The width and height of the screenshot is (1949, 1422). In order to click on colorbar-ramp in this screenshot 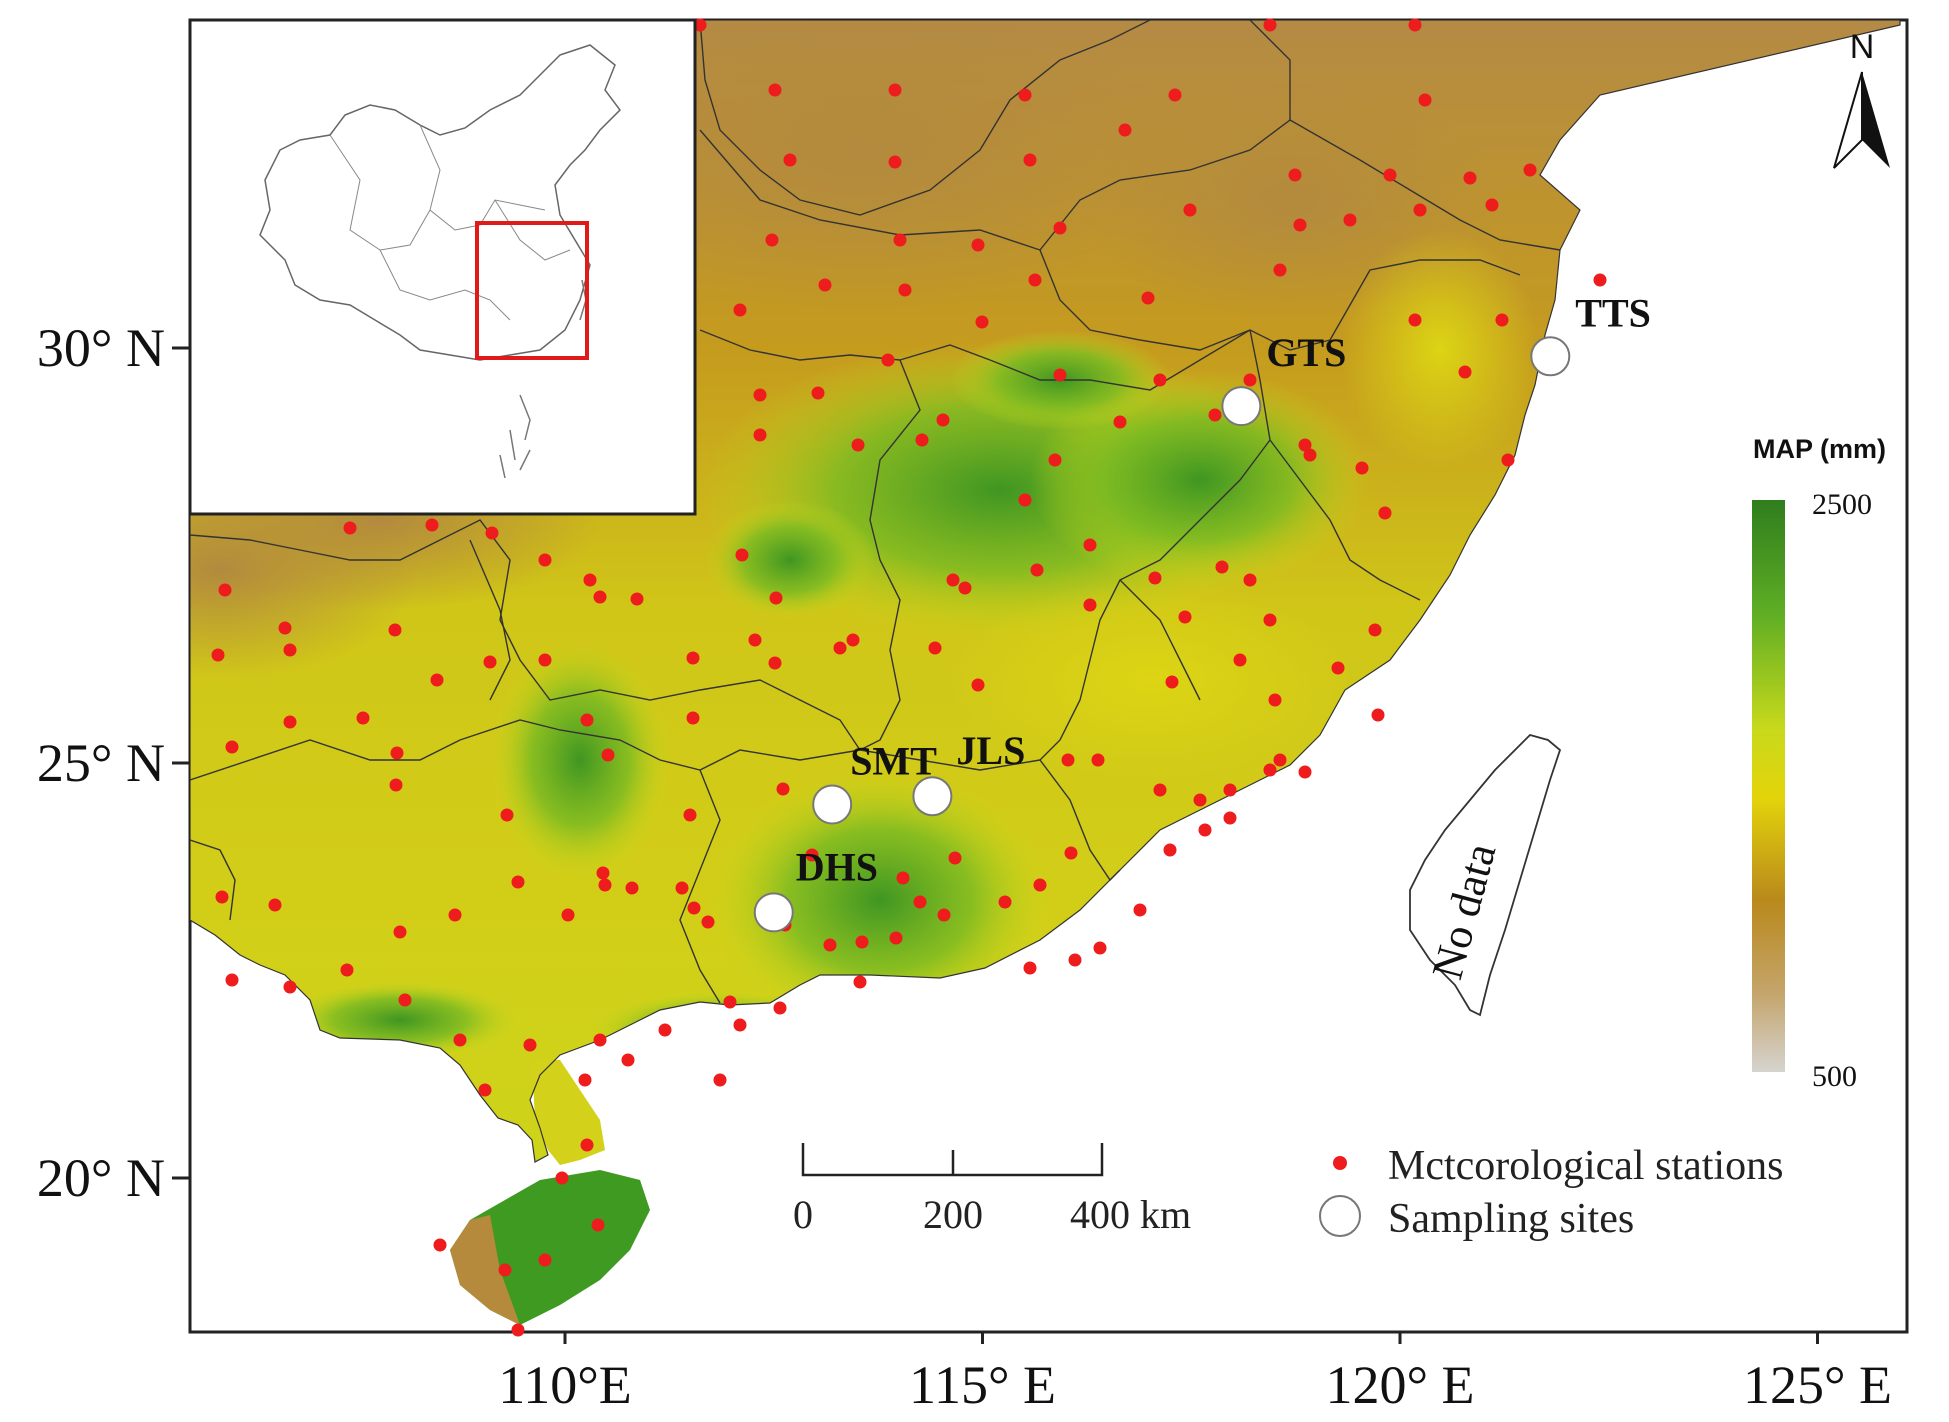, I will do `click(1768, 786)`.